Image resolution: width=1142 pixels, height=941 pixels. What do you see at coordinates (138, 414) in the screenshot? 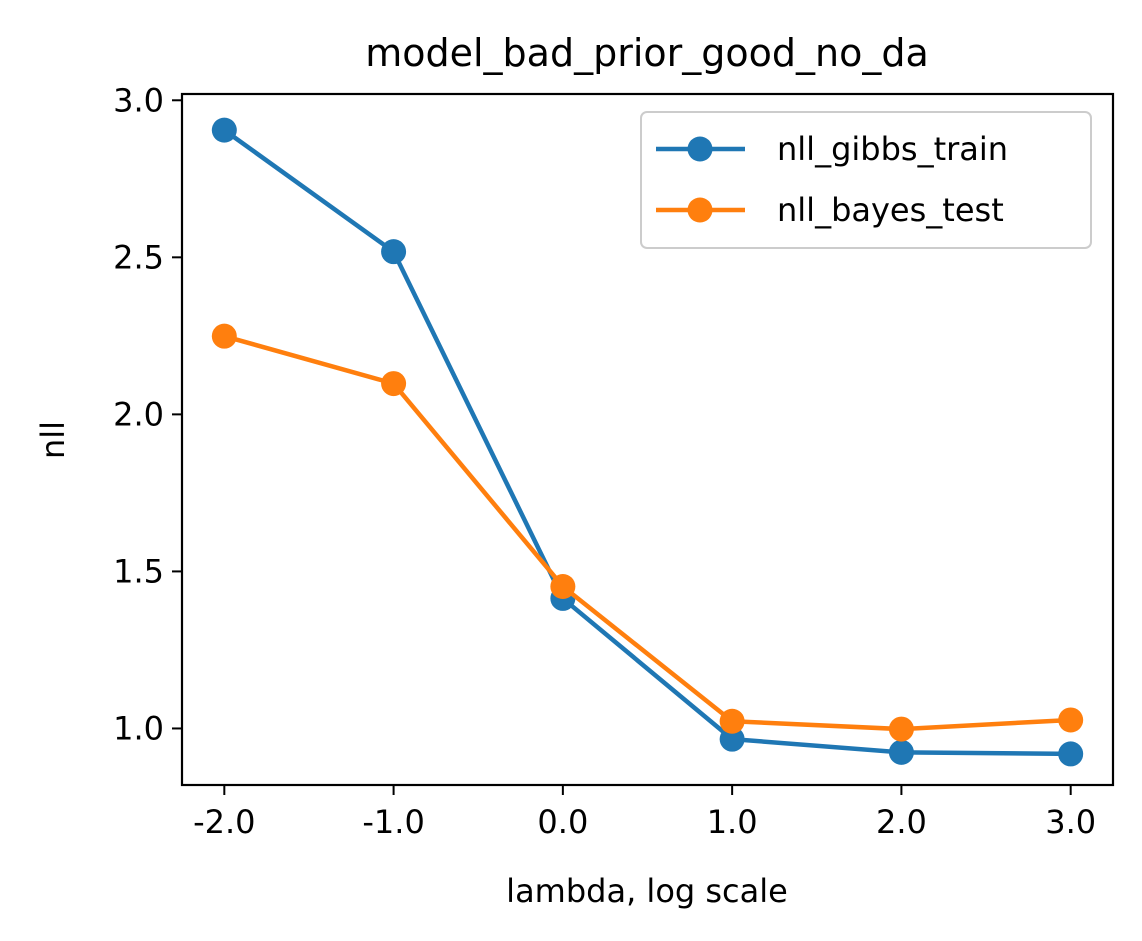
I see `y-tick-label: 2.0` at bounding box center [138, 414].